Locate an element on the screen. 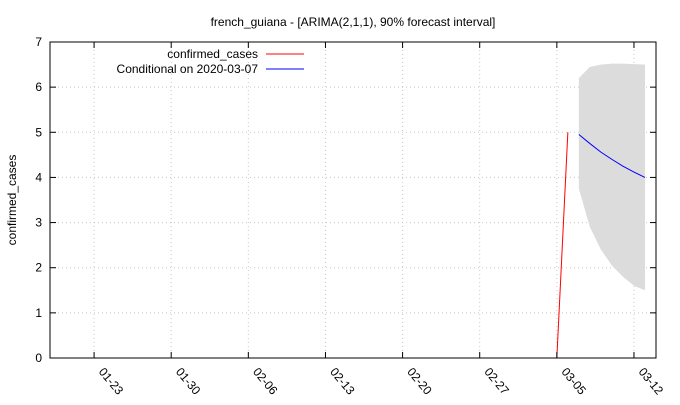 This screenshot has width=680, height=405. series-layer is located at coordinates (601, 245).